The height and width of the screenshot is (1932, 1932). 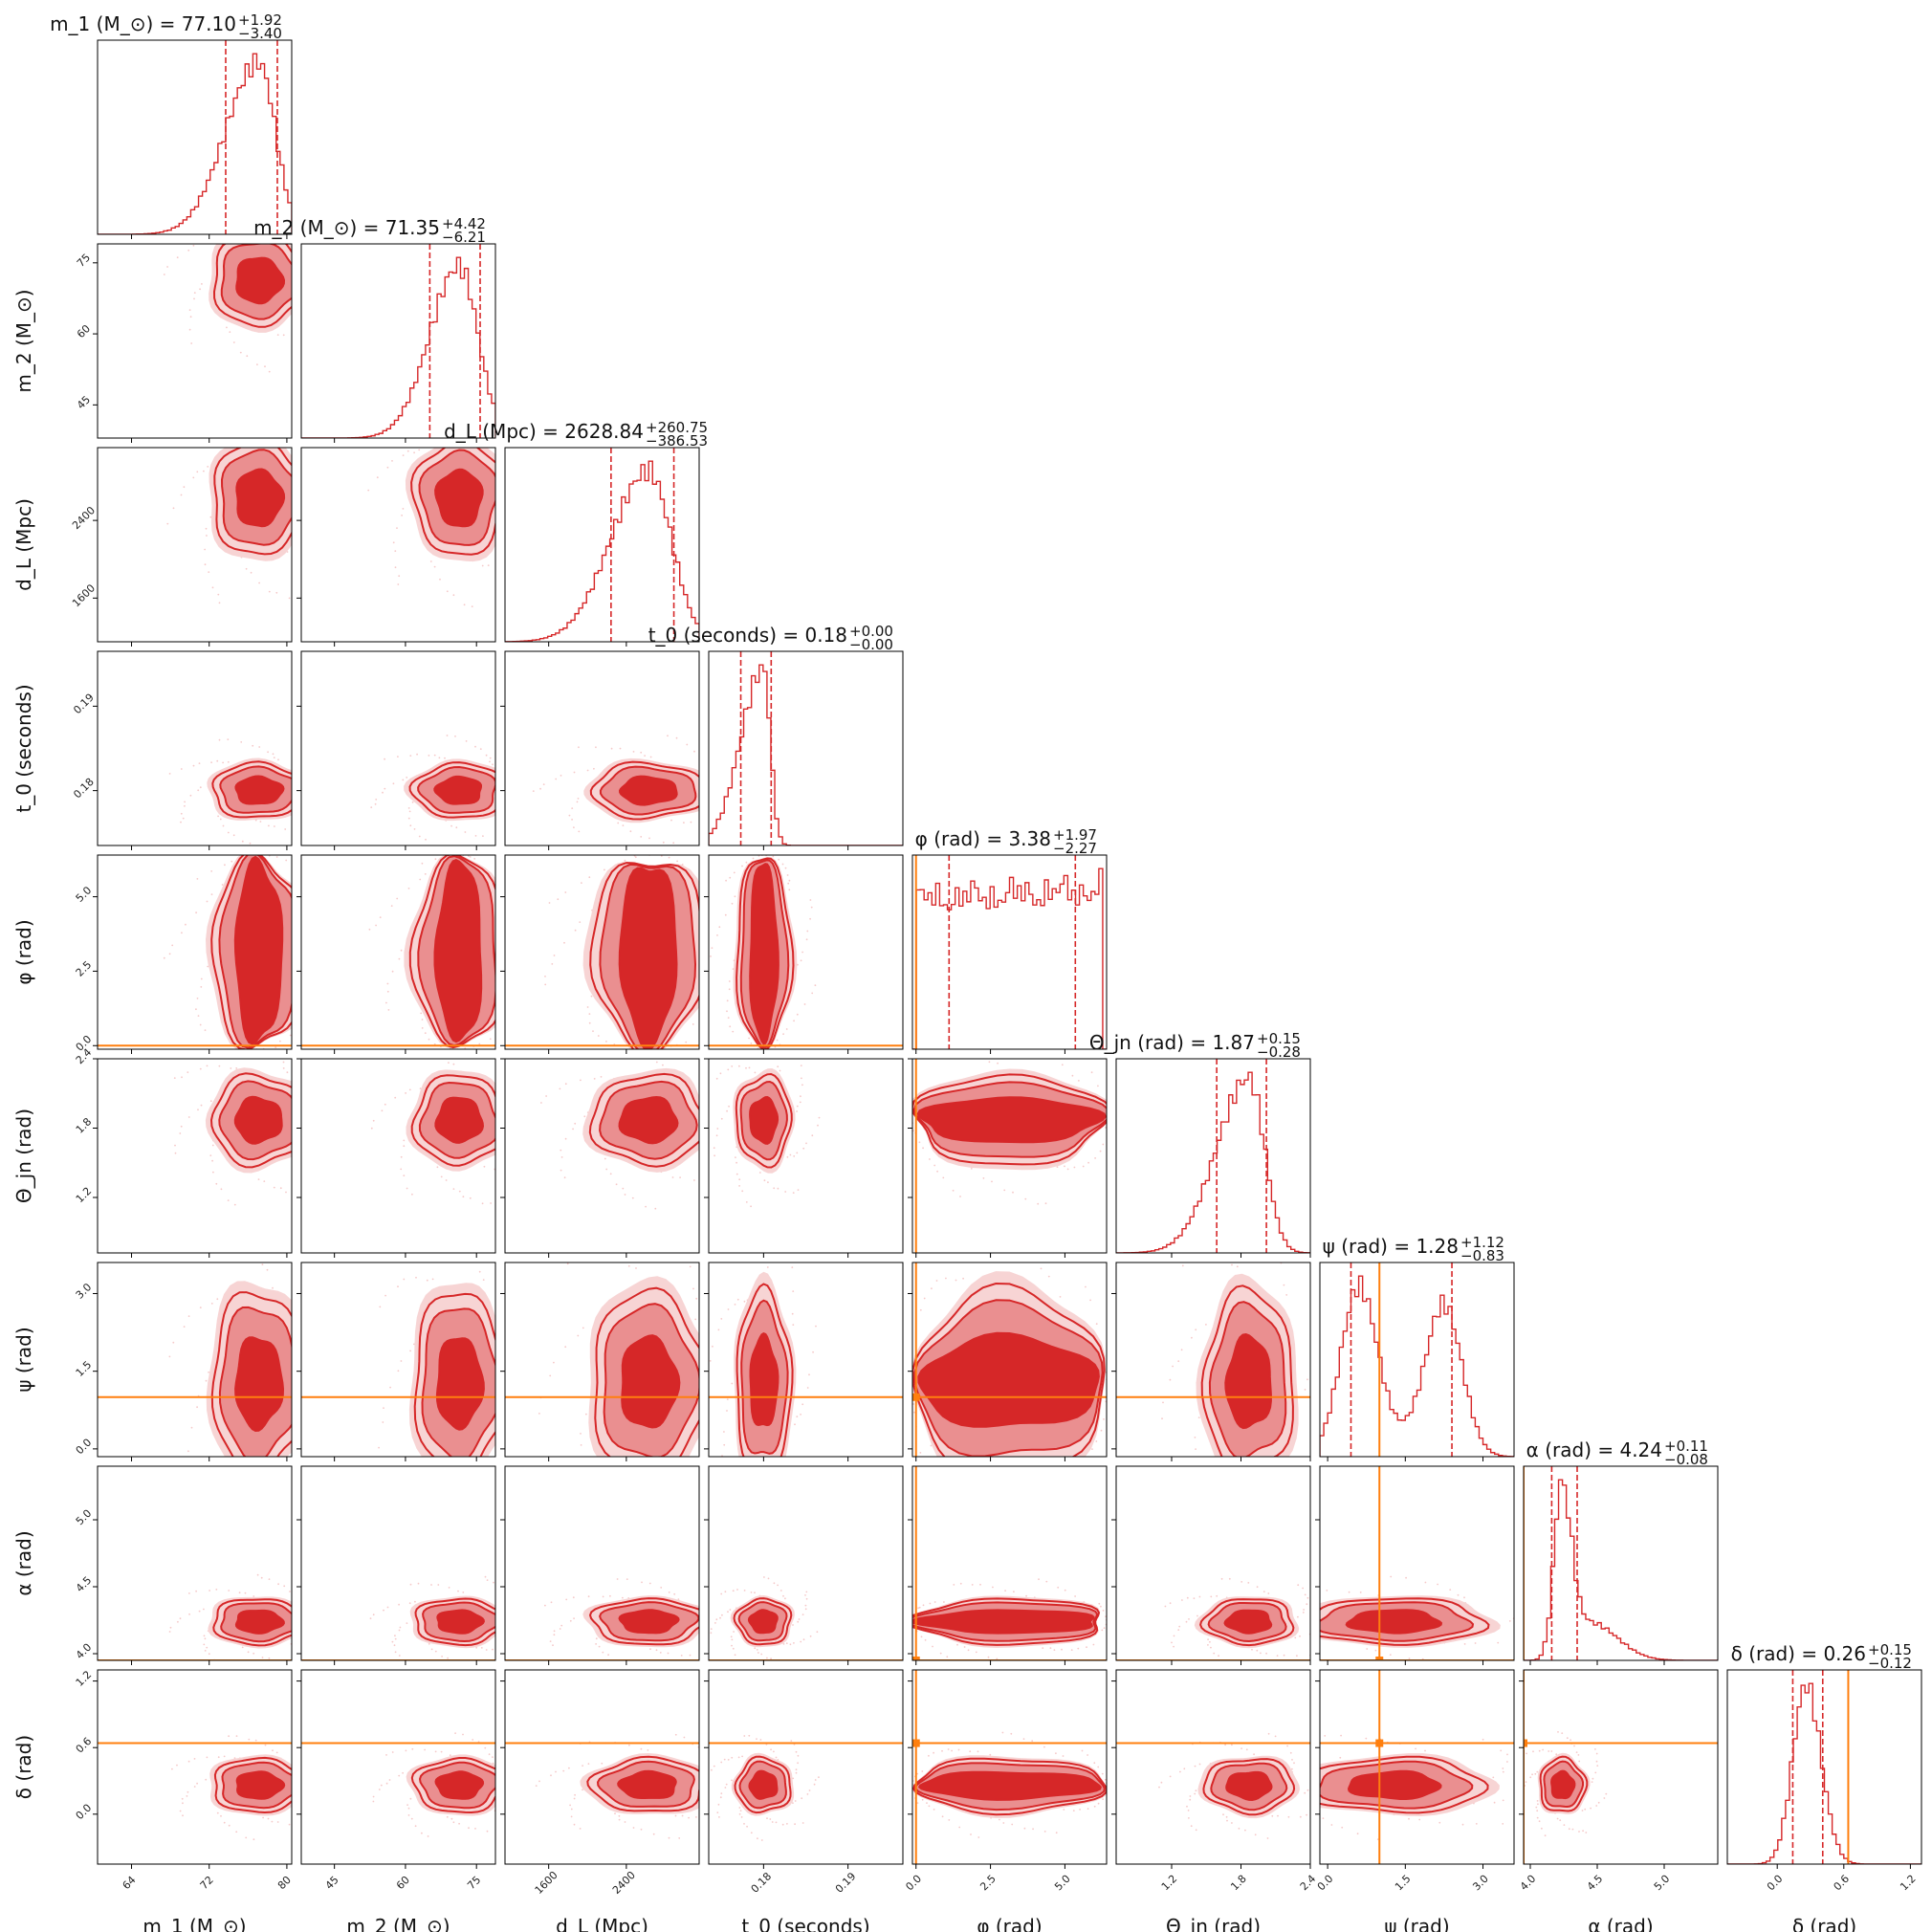 What do you see at coordinates (1075, 835) in the screenshot?
I see `title-error-plus: +1.97` at bounding box center [1075, 835].